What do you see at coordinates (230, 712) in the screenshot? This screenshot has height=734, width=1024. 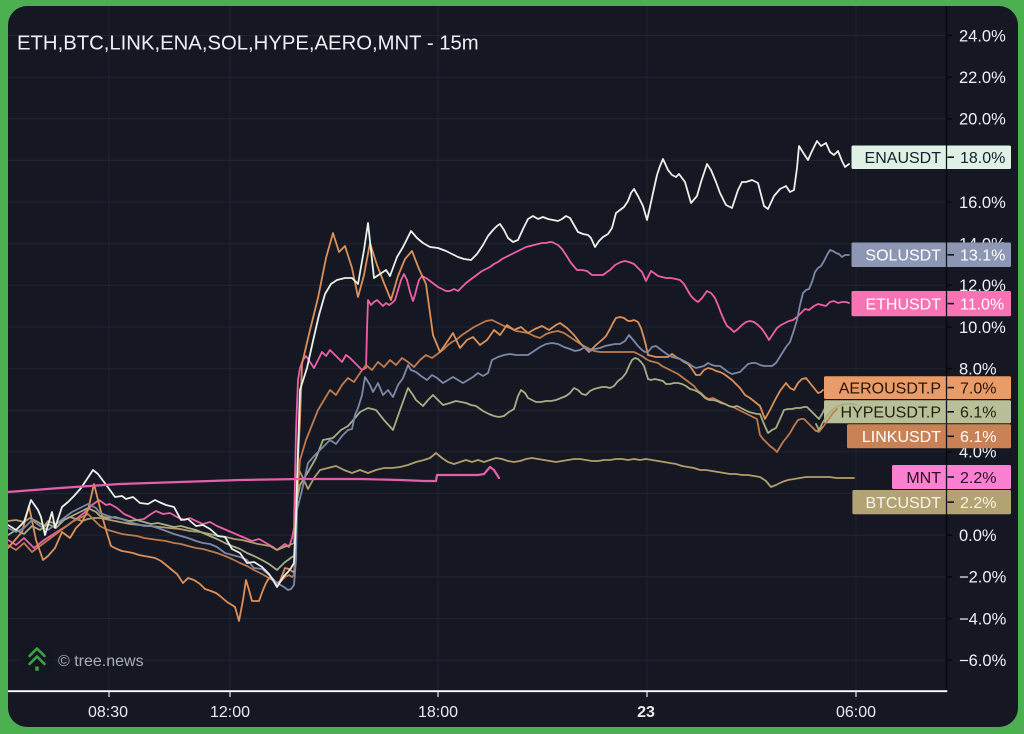 I see `svg-text: 12:00` at bounding box center [230, 712].